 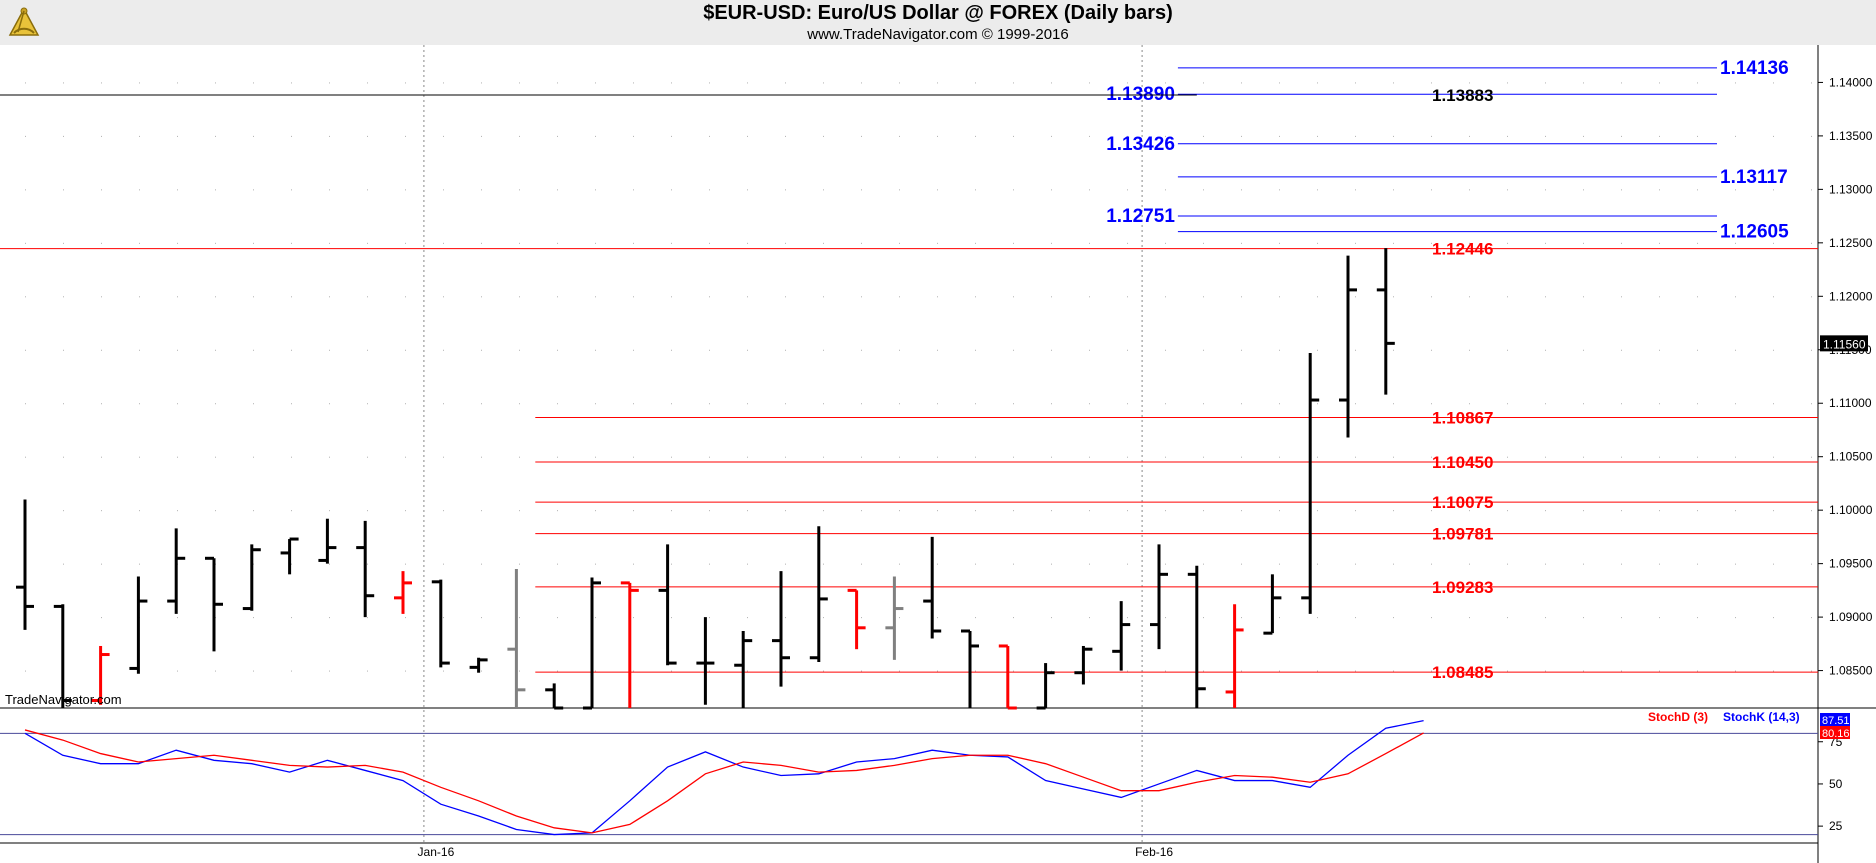 I want to click on level-label: 1.13117, so click(x=1754, y=177).